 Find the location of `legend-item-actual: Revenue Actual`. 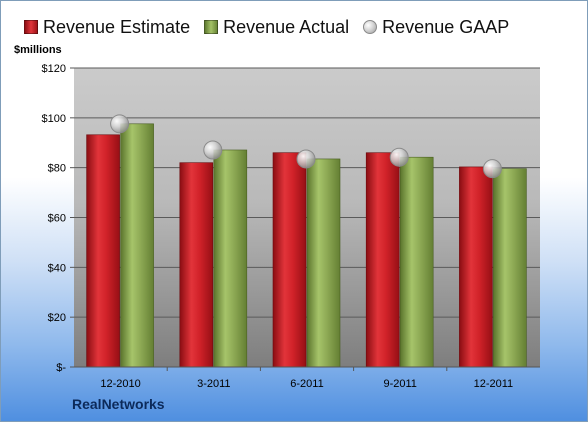

legend-item-actual: Revenue Actual is located at coordinates (276, 27).